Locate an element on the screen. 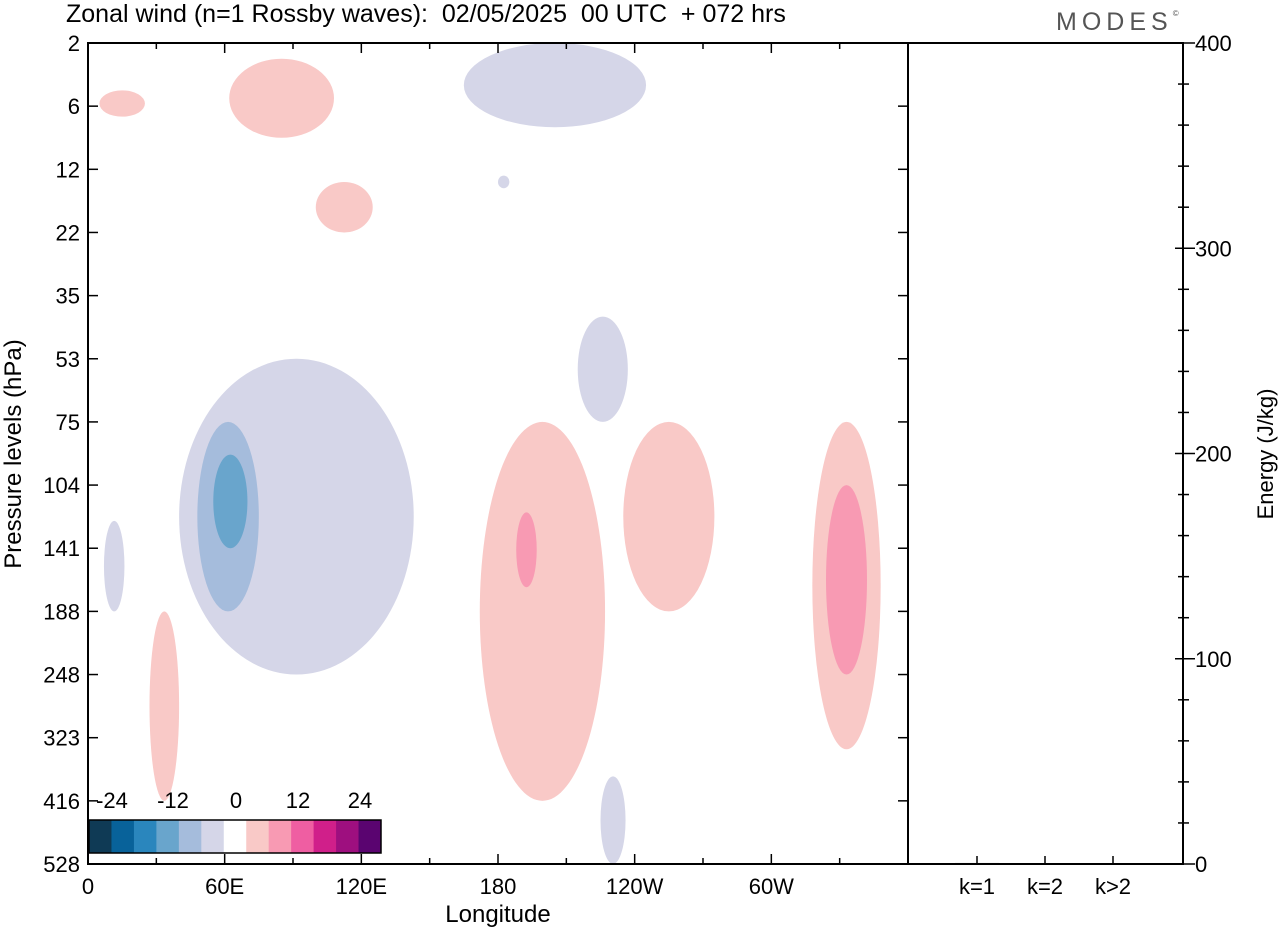  brand-text: MODES is located at coordinates (1114, 22).